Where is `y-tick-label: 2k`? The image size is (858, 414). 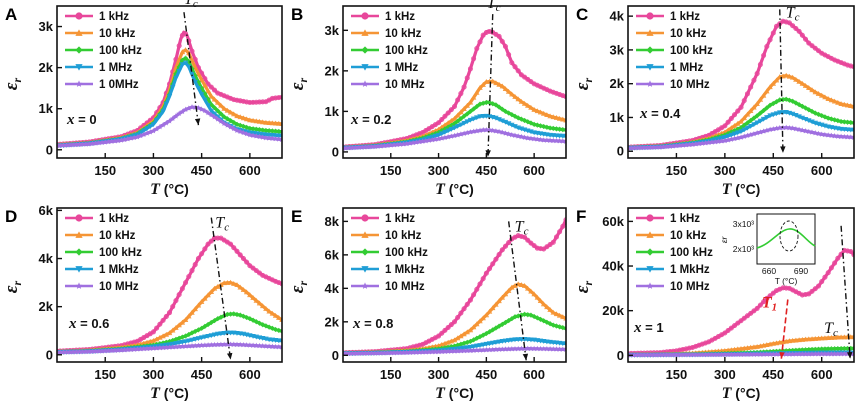
y-tick-label: 2k is located at coordinates (332, 321).